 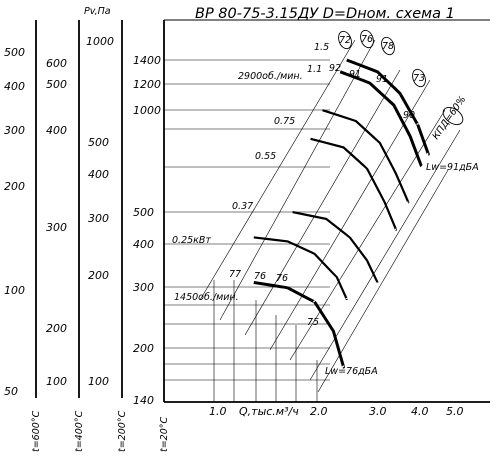 I want to click on efficiency-label: 78, so click(x=388, y=46).